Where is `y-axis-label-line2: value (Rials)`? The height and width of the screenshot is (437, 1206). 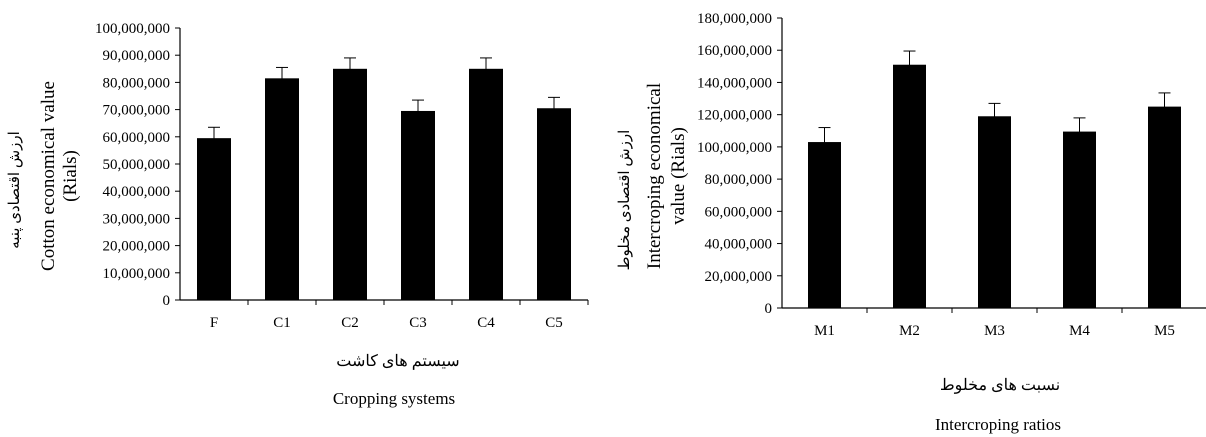 y-axis-label-line2: value (Rials) is located at coordinates (678, 176).